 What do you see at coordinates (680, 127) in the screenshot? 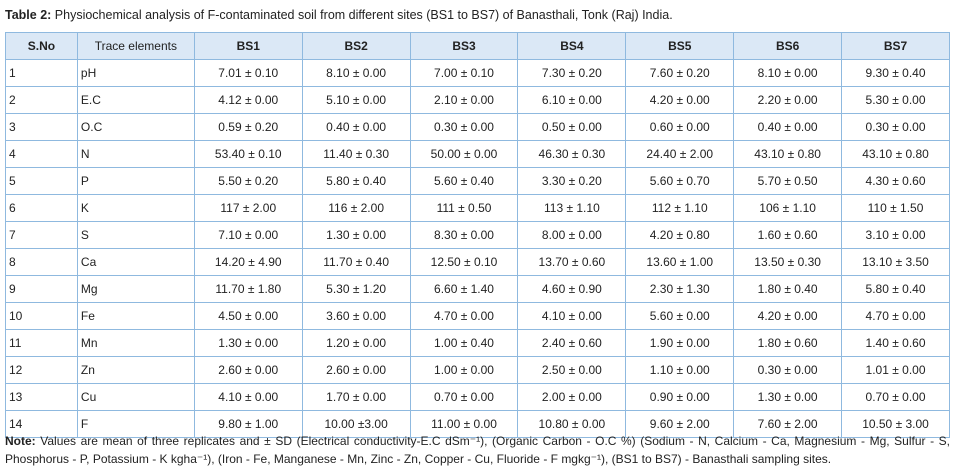
I see `cell-value: 0.60 ± 0.00` at bounding box center [680, 127].